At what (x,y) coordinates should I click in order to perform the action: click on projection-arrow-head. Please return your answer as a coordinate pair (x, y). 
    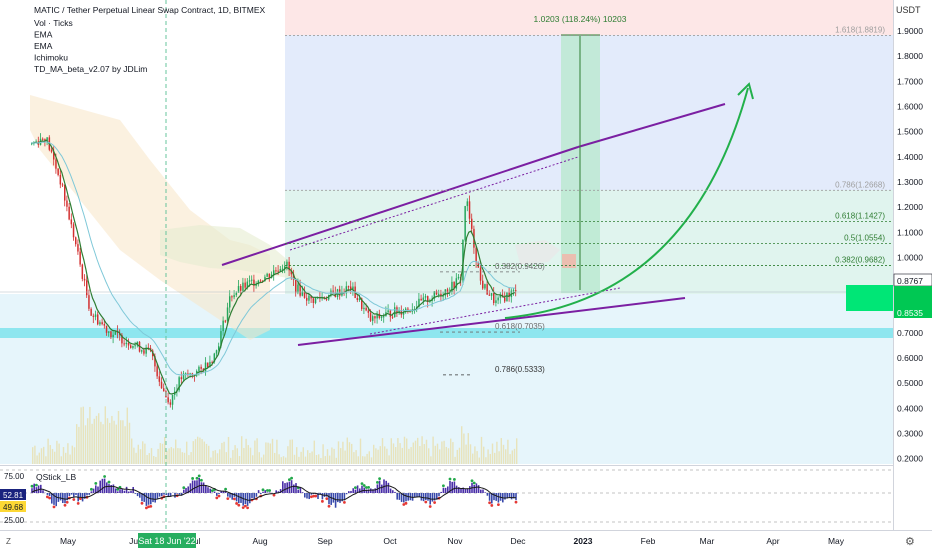
    Looking at the image, I should click on (745, 91).